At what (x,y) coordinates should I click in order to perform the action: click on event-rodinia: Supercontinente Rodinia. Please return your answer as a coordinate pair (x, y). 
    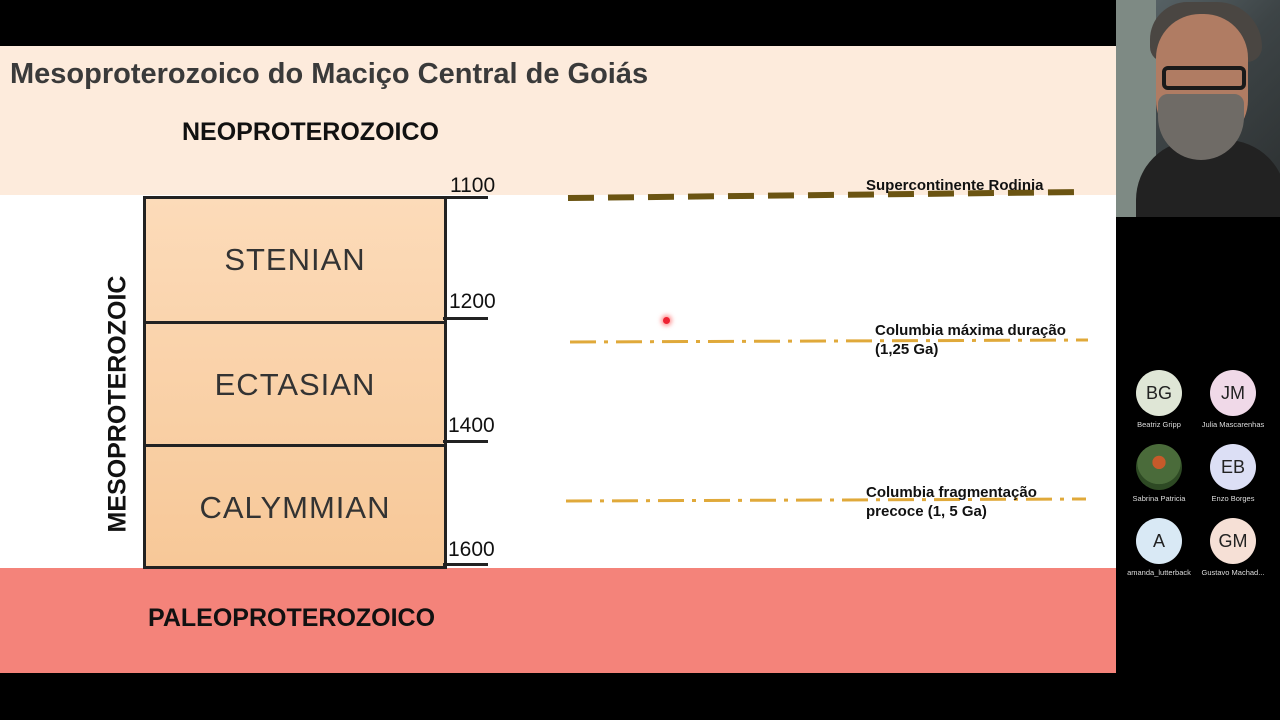
    Looking at the image, I should click on (955, 185).